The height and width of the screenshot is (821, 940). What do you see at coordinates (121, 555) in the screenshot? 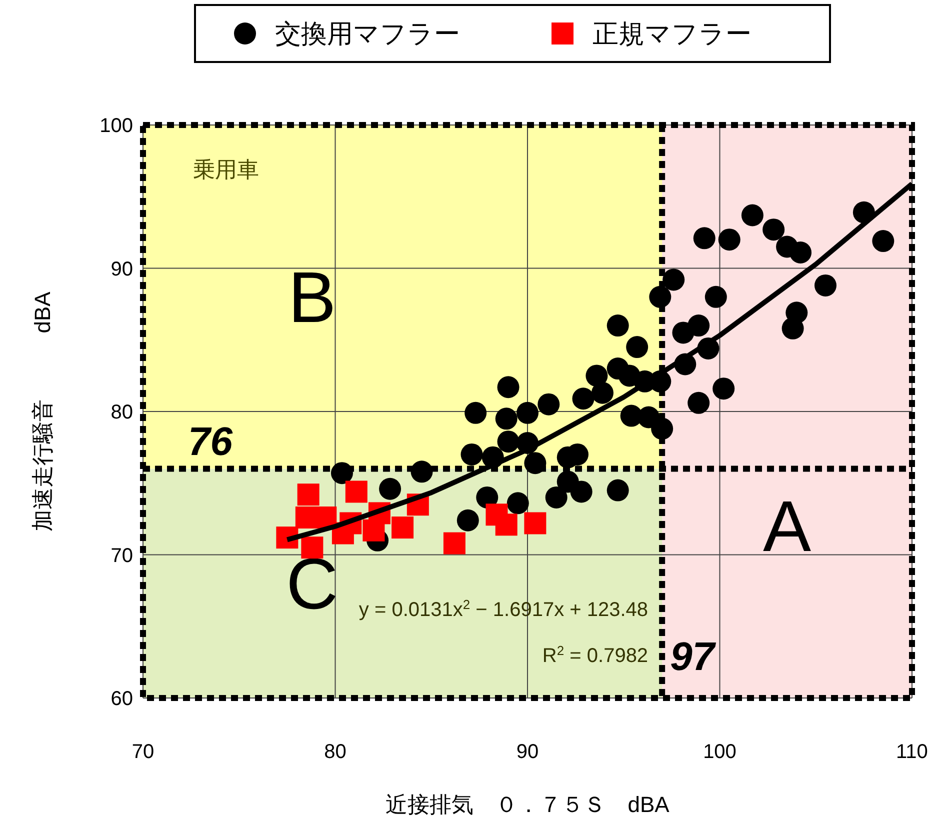
I see `y-tick-label: 70` at bounding box center [121, 555].